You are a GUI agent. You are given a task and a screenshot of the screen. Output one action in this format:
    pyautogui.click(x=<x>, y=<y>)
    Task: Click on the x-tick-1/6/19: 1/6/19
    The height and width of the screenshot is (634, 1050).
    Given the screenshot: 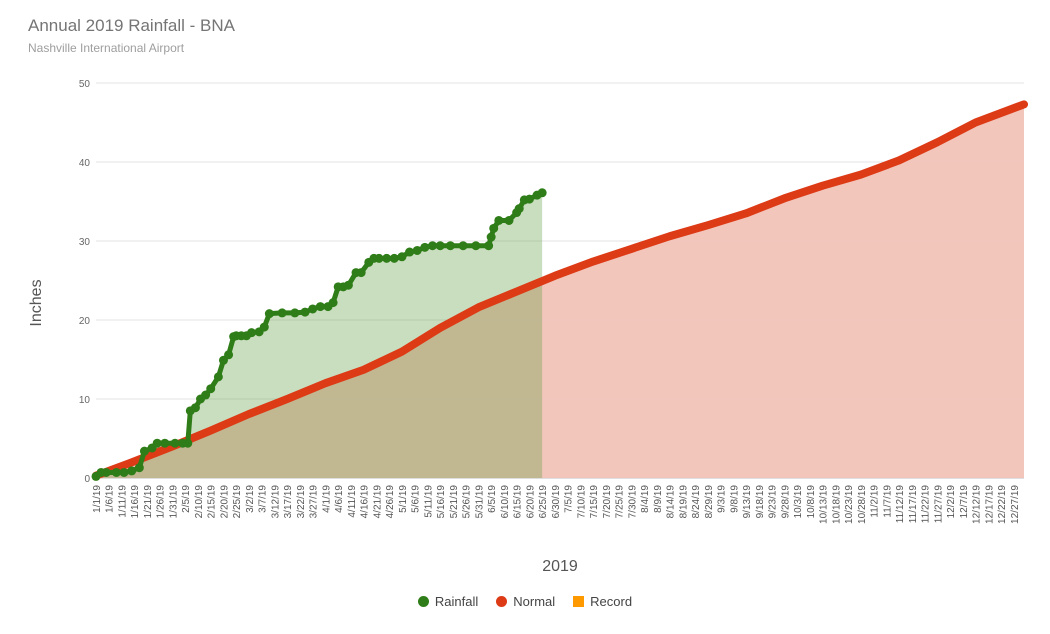 What is the action you would take?
    pyautogui.click(x=110, y=499)
    